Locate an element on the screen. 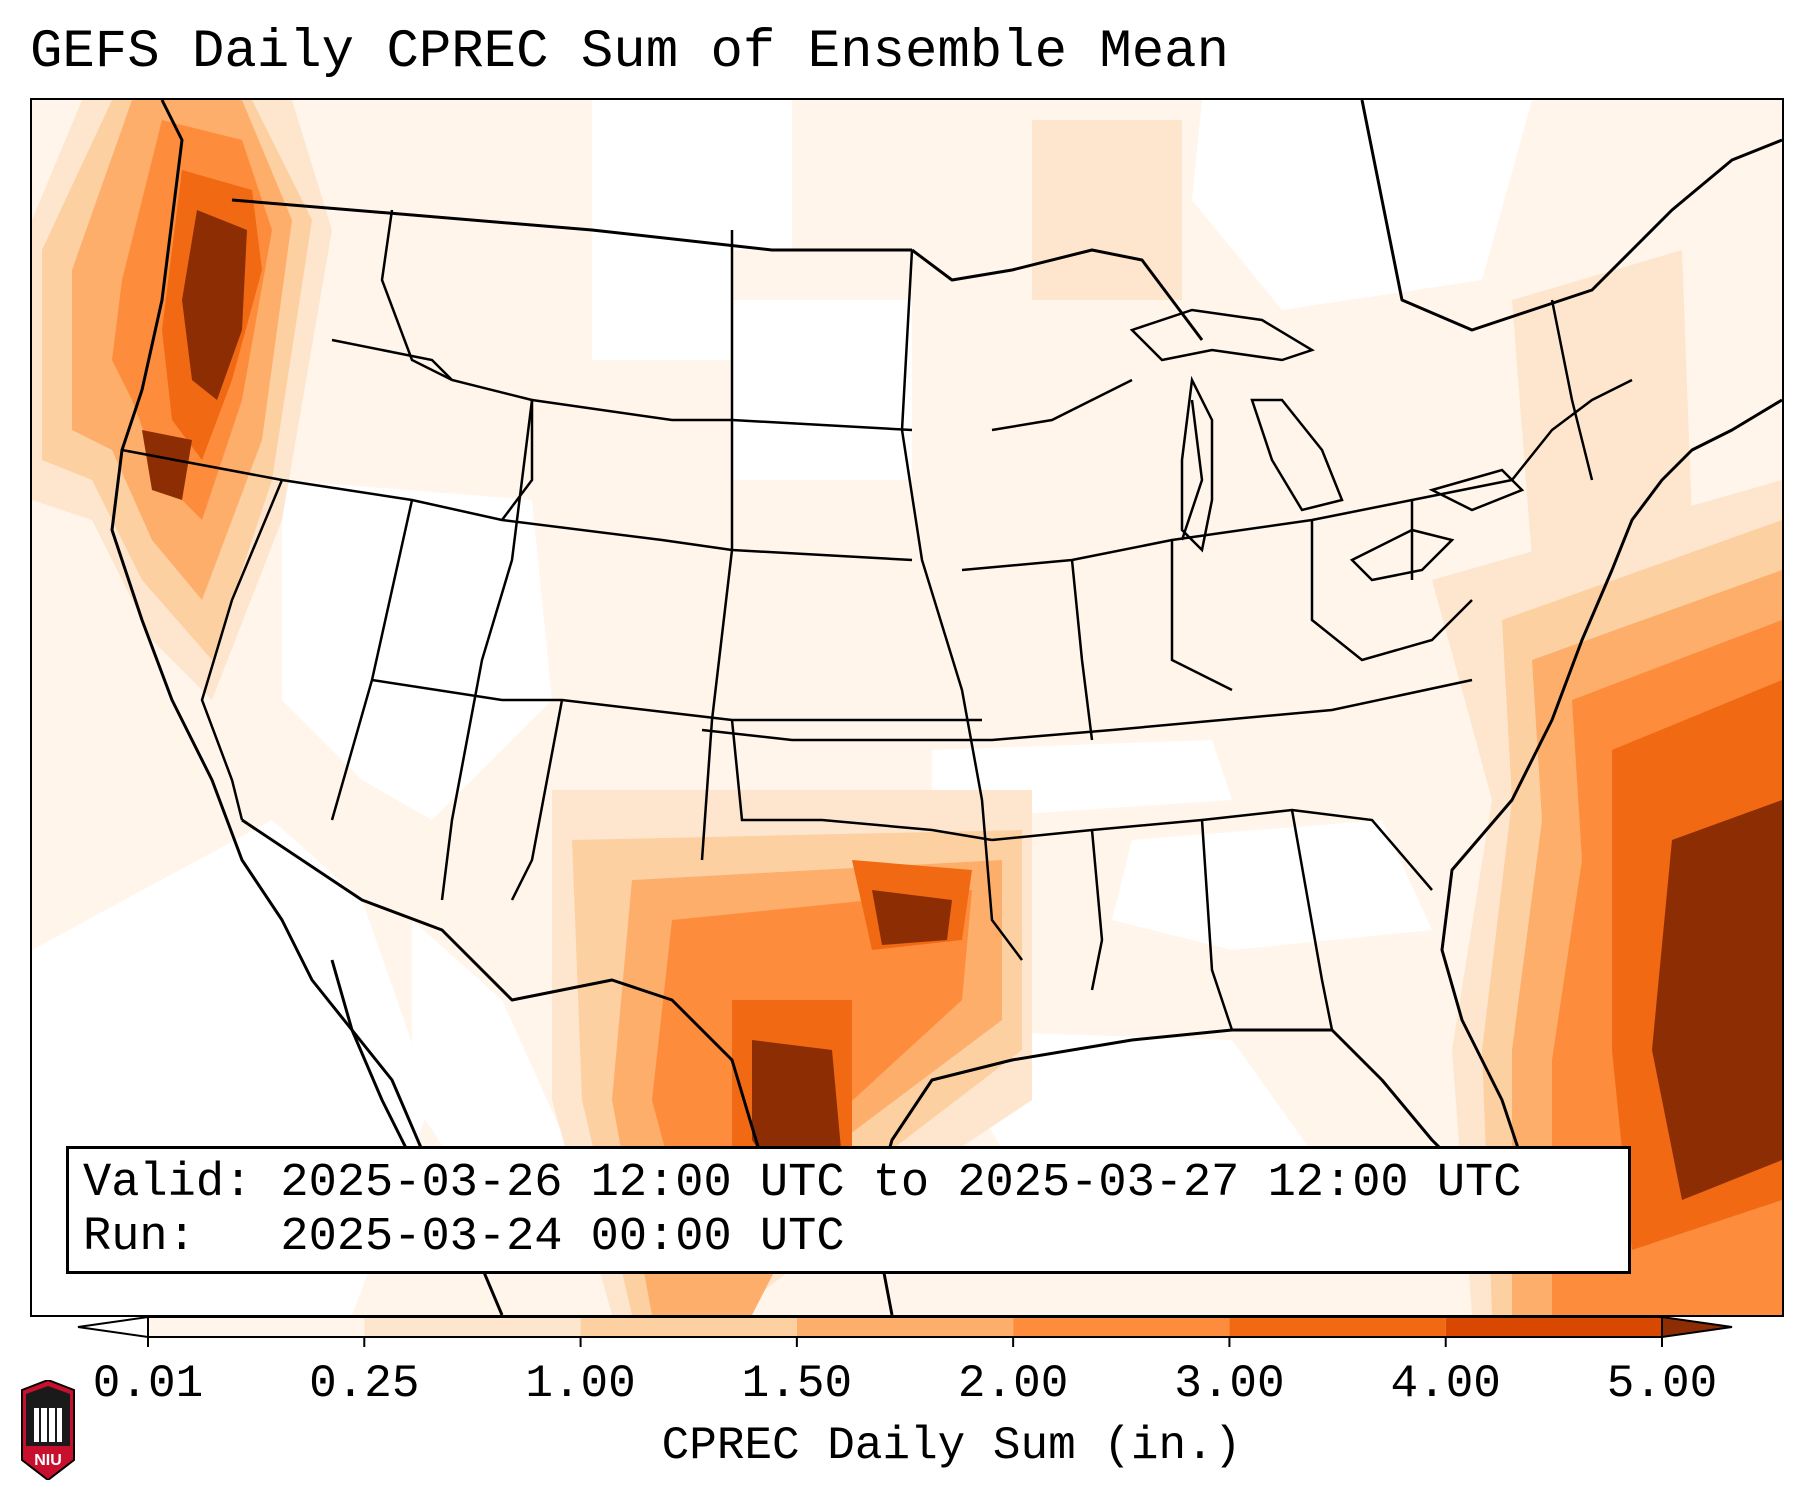  colorbar-tick-label: 0.25 is located at coordinates (364, 1384).